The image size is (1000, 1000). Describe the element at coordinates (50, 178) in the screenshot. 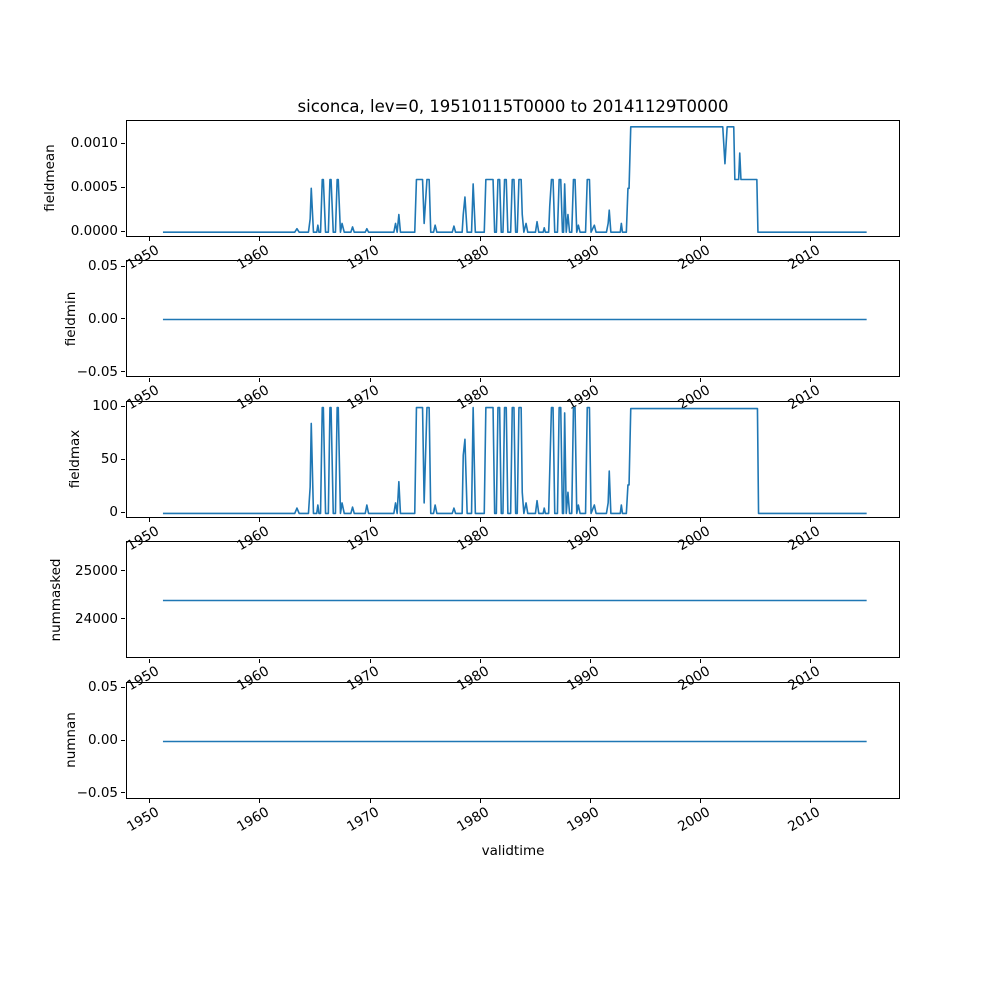

I see `y-axis-label-fieldmean: fieldmean` at that location.